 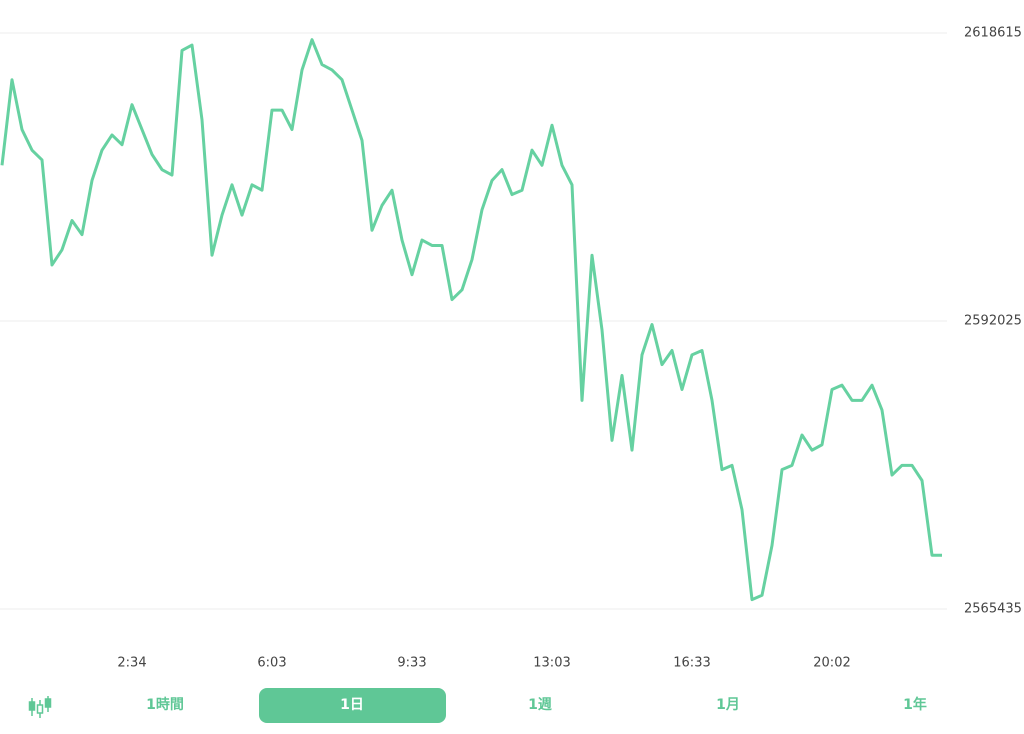 I want to click on range-tab: 1時間, so click(x=165, y=705).